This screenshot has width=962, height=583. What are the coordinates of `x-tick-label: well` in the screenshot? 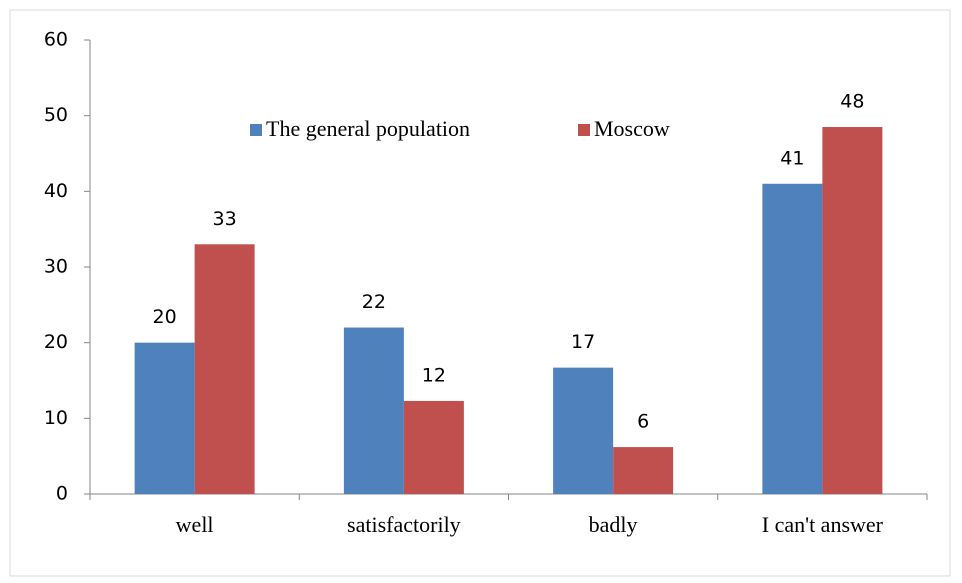 It's located at (195, 524).